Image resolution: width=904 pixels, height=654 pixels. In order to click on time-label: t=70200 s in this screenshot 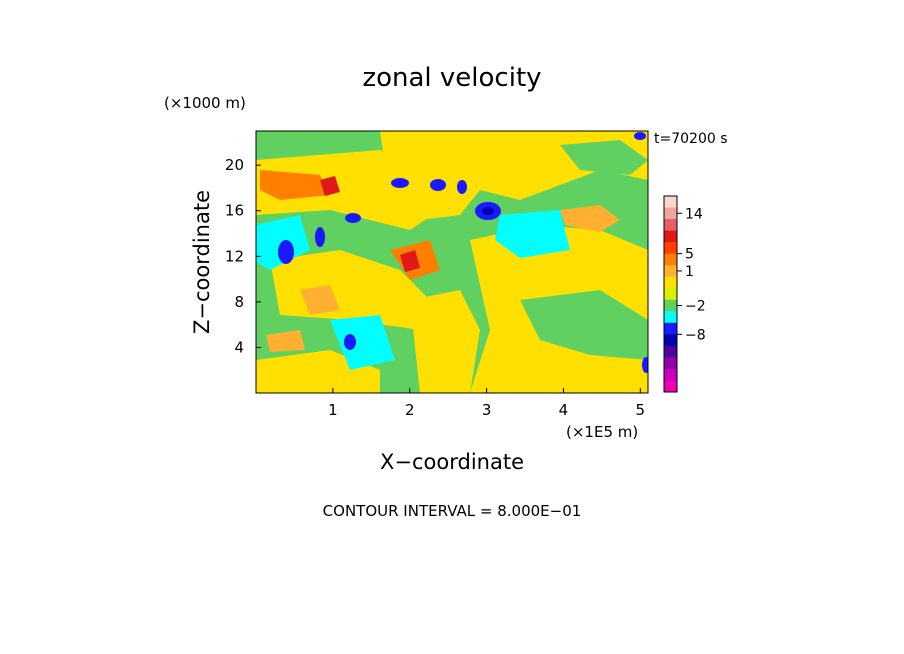, I will do `click(691, 139)`.